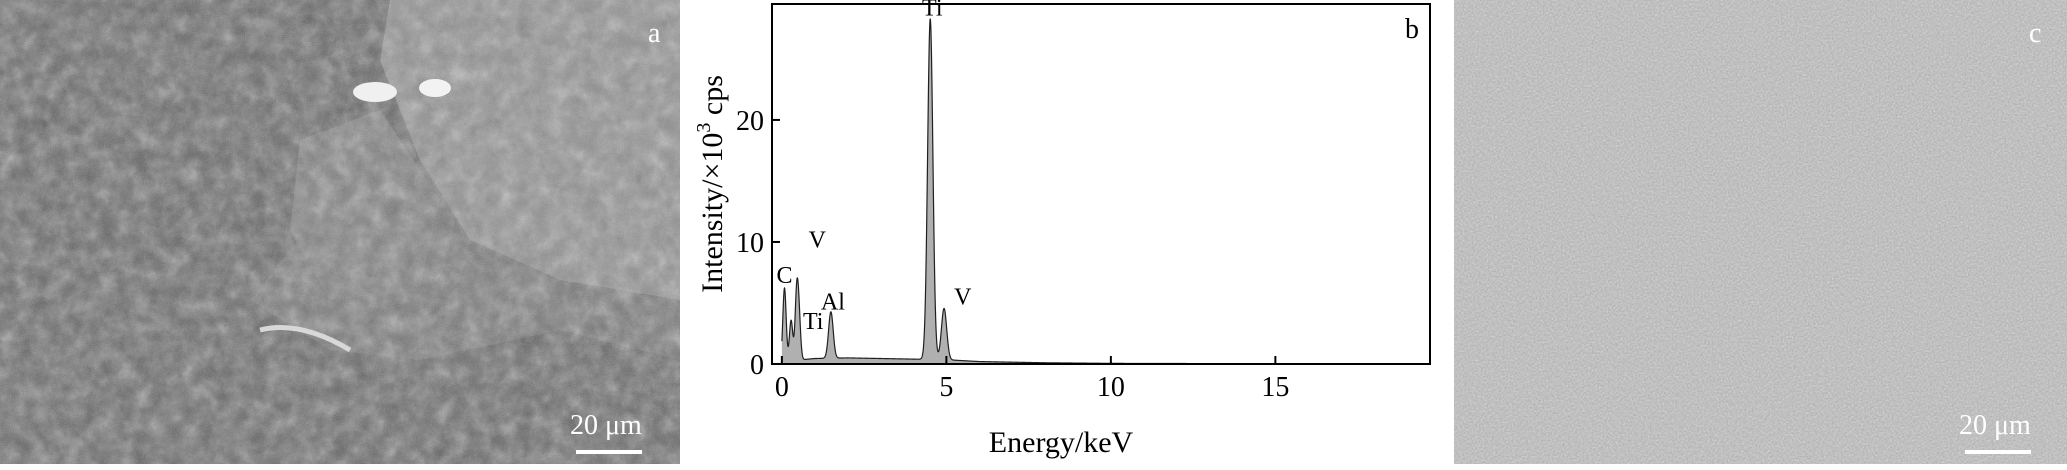 The width and height of the screenshot is (2067, 470). Describe the element at coordinates (784, 276) in the screenshot. I see `peak-label: C` at that location.